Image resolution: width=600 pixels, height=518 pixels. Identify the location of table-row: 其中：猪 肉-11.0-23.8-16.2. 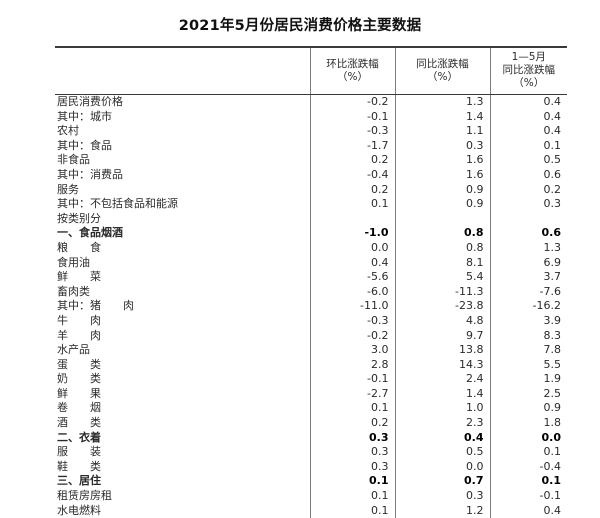
(311, 306).